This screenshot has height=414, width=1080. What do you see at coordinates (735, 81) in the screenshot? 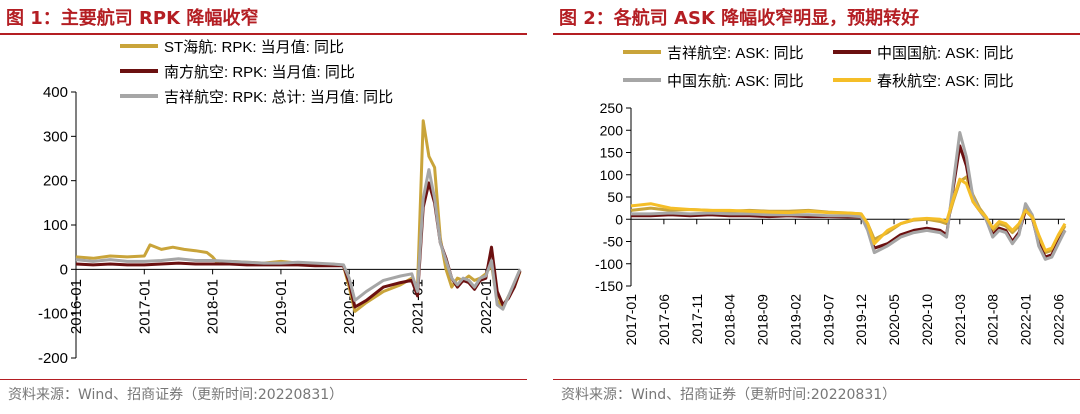
I see `legend-label: 中国东航: ASK: 同比` at bounding box center [735, 81].